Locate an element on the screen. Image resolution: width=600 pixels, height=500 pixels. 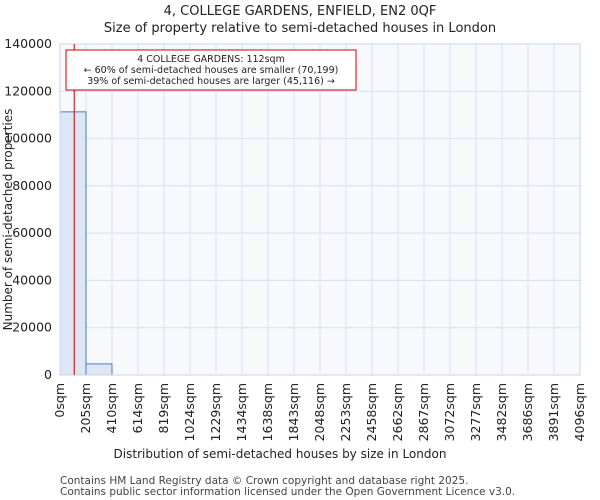
y-tick-label: 40000 is located at coordinates (32, 279).